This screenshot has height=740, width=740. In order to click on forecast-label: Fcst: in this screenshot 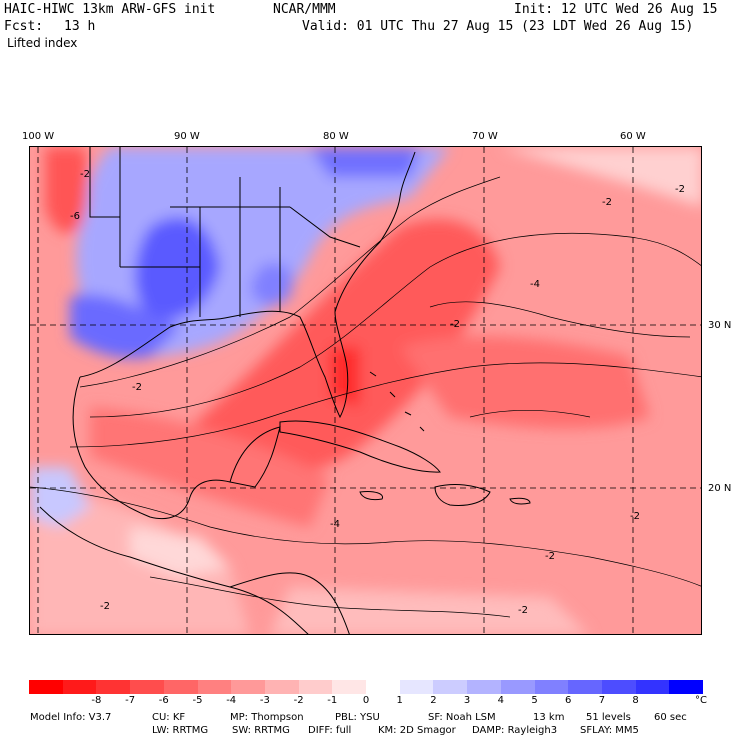, I will do `click(24, 26)`.